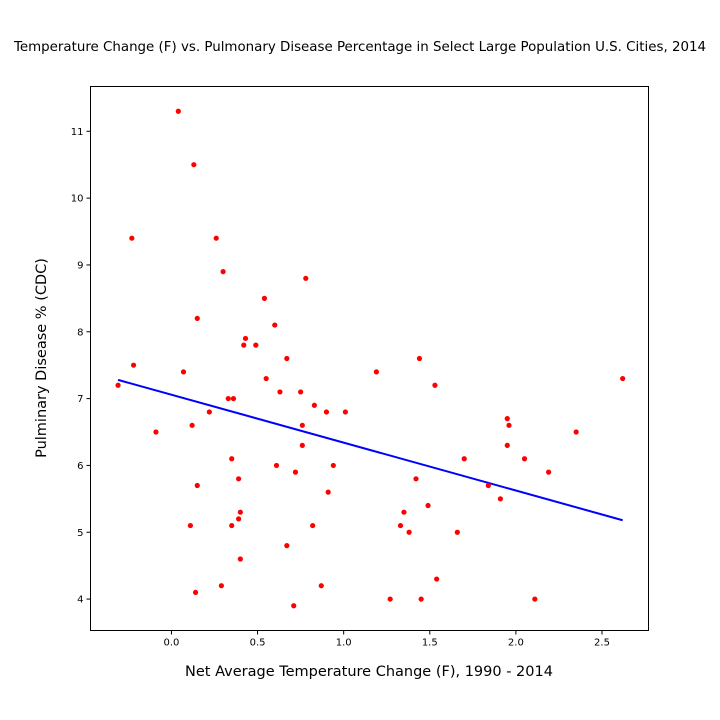 Image resolution: width=720 pixels, height=720 pixels. I want to click on x-tick-label: 1.5, so click(430, 643).